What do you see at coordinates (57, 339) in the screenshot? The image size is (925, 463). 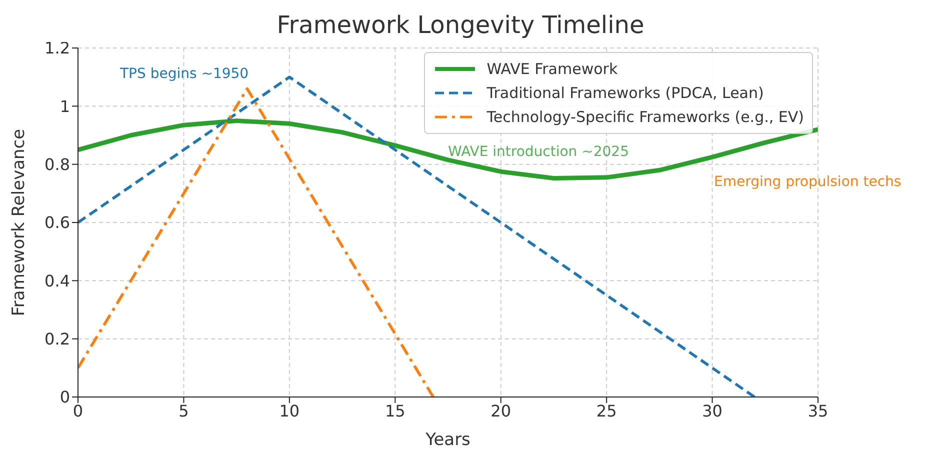 I see `y-tick-label: 0.2` at bounding box center [57, 339].